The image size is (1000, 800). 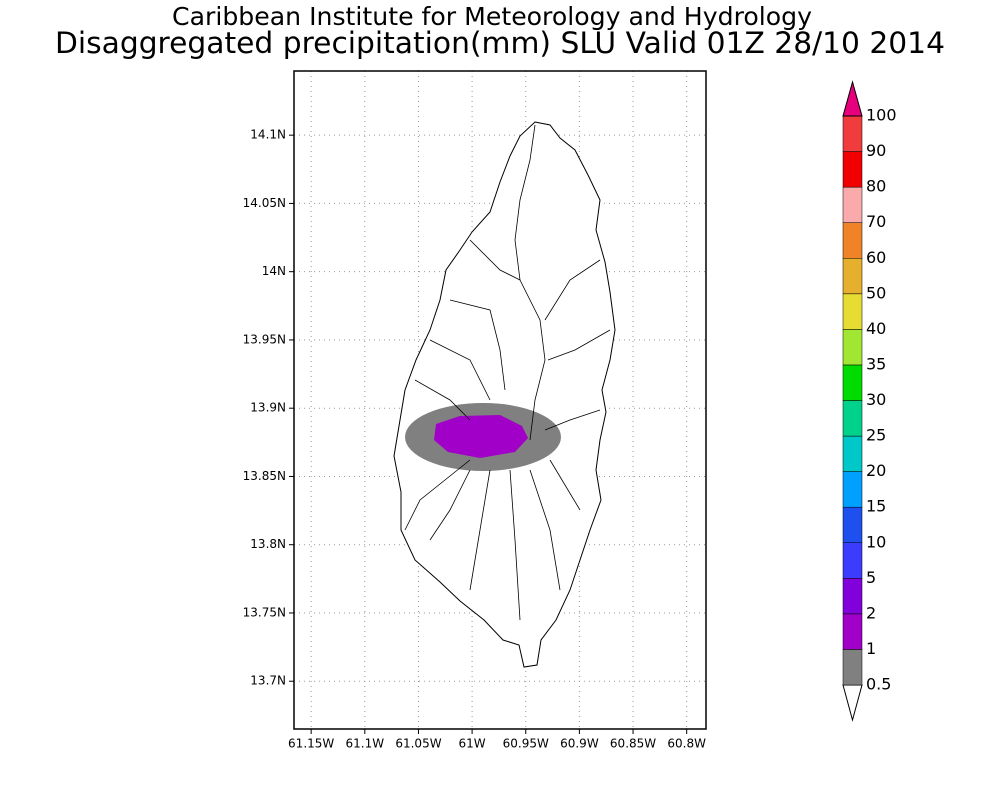 What do you see at coordinates (274, 271) in the screenshot?
I see `y-tick-label: 14N` at bounding box center [274, 271].